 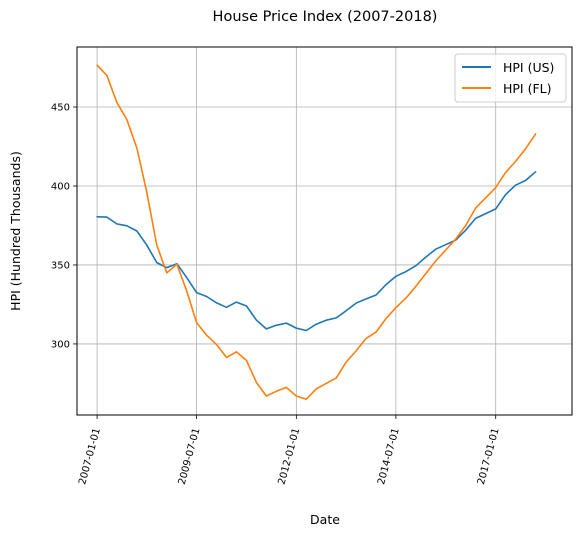 I want to click on y-tick-label: 400, so click(x=60, y=186).